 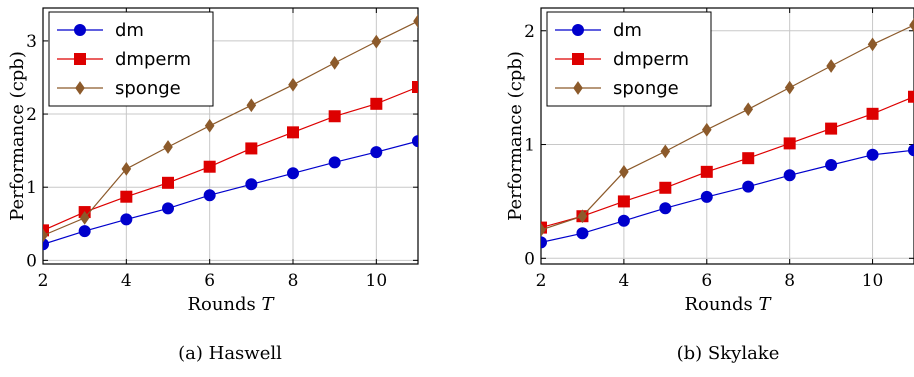 What do you see at coordinates (148, 88) in the screenshot?
I see `legend-label-sponge: sponge` at bounding box center [148, 88].